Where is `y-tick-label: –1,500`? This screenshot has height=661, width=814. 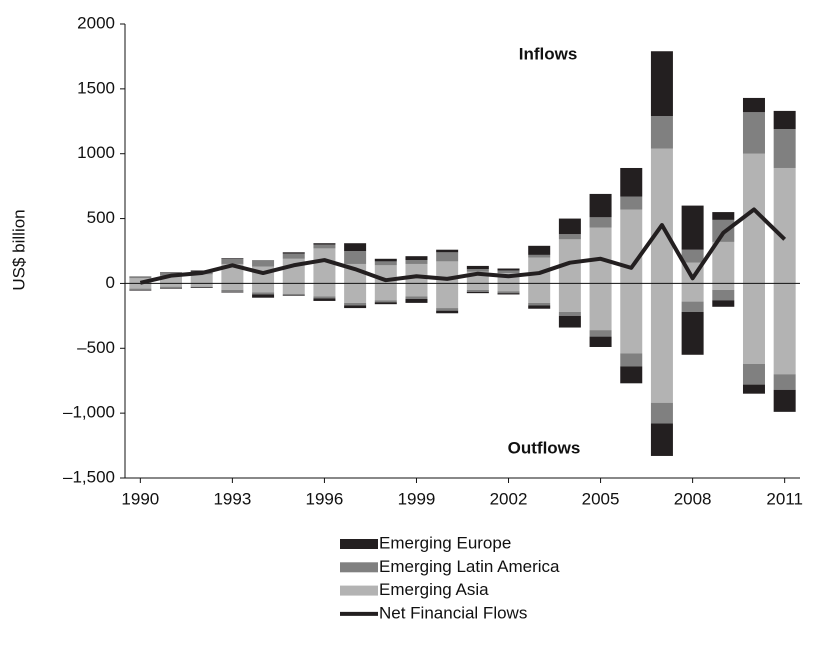
y-tick-label: –1,500 is located at coordinates (89, 476).